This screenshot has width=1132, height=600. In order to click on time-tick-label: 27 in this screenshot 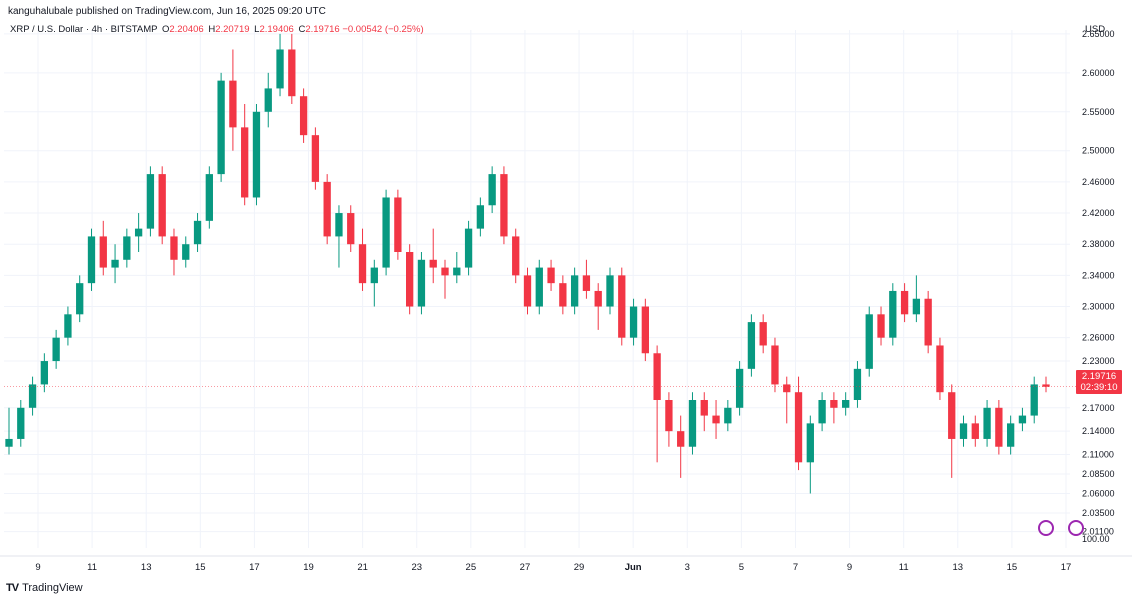, I will do `click(525, 567)`.